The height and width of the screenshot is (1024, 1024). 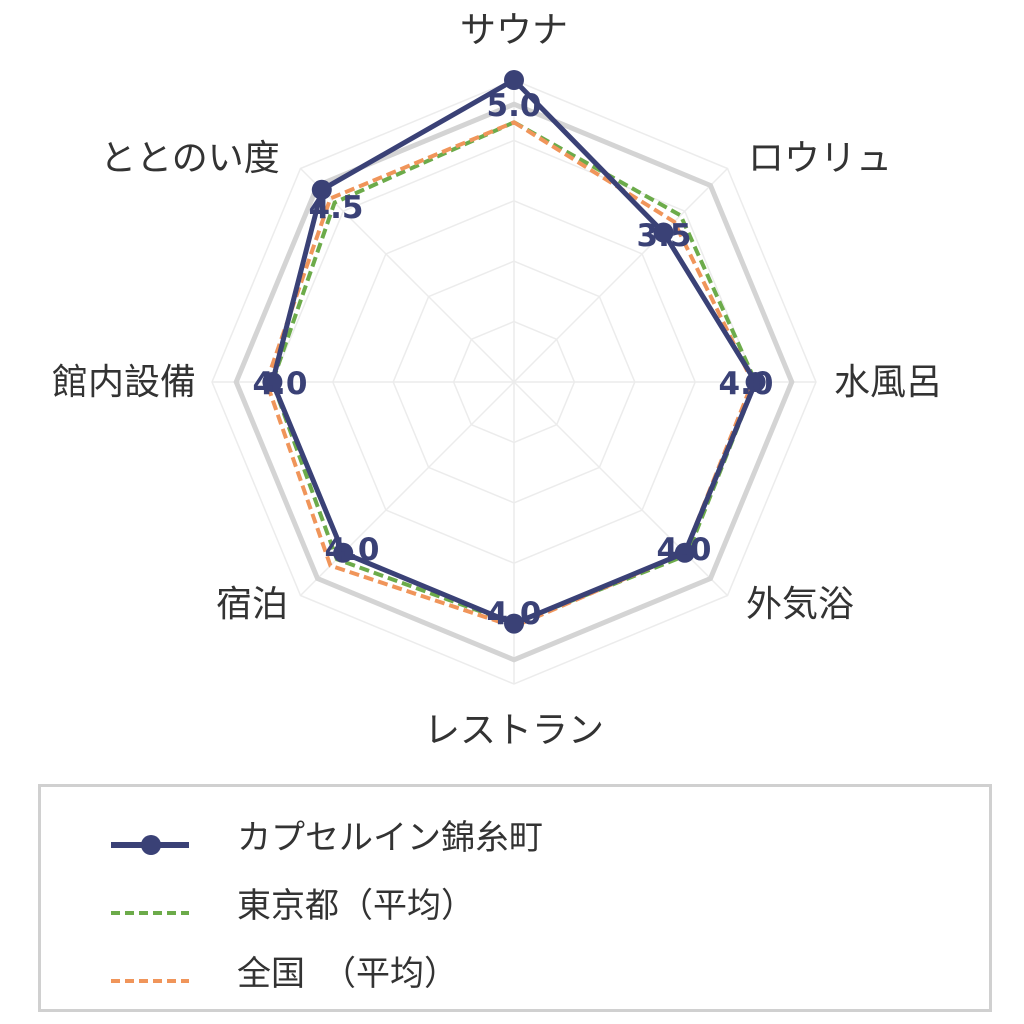 I want to click on category-label: 館内設備, so click(x=124, y=382).